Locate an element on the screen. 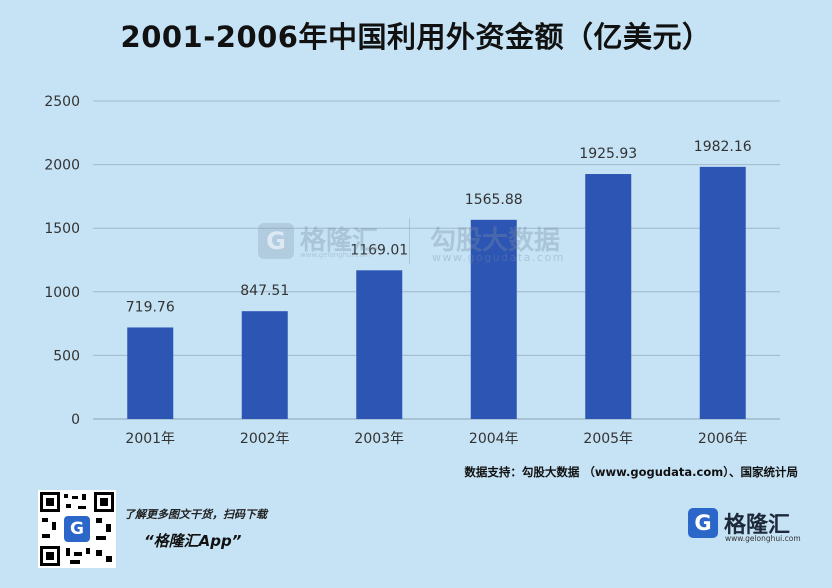 The image size is (832, 588). data-label: 1982.16 is located at coordinates (723, 147).